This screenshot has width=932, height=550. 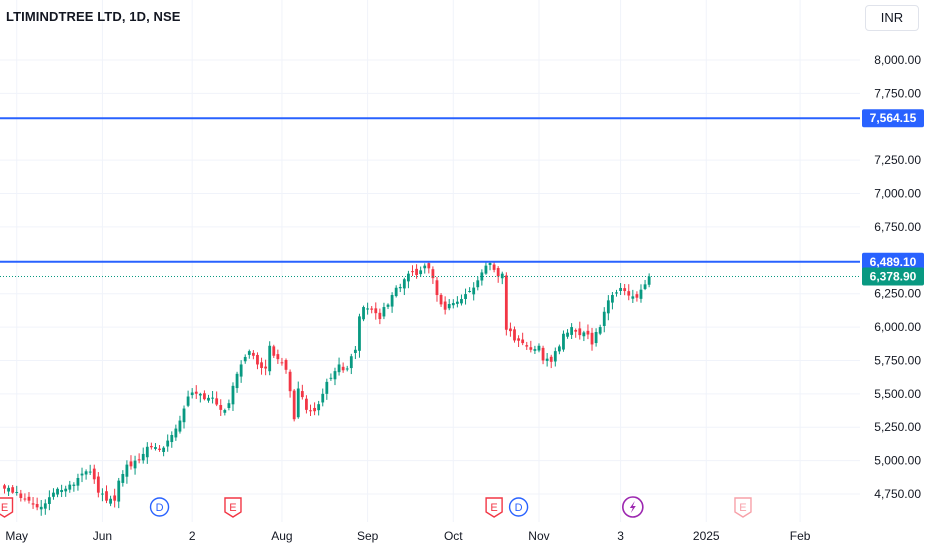 What do you see at coordinates (407, 536) in the screenshot?
I see `time-axis: May Jun 2 Aug Sep Oct Nov 3 2025 Feb` at bounding box center [407, 536].